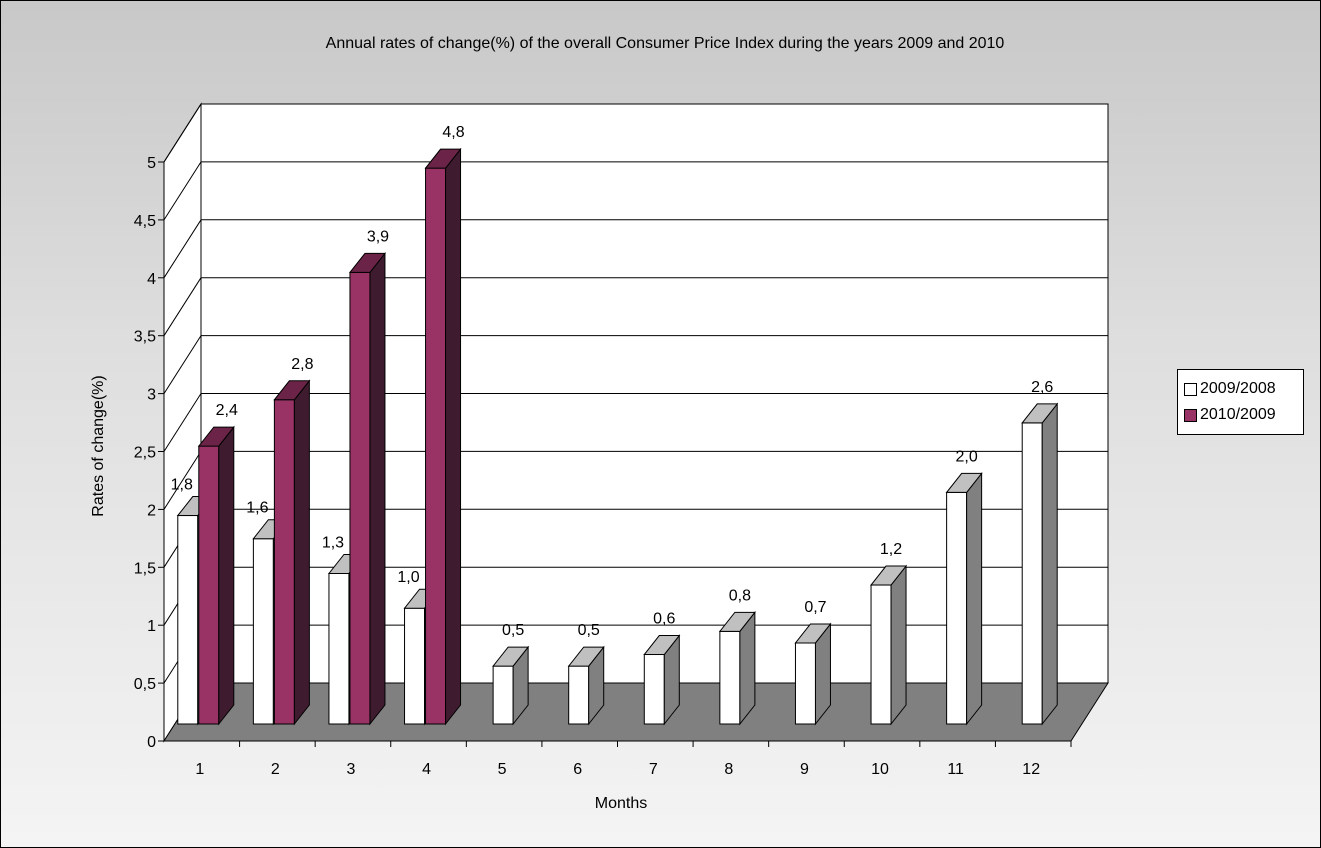  What do you see at coordinates (664, 619) in the screenshot?
I see `series1-data-label: 0,6` at bounding box center [664, 619].